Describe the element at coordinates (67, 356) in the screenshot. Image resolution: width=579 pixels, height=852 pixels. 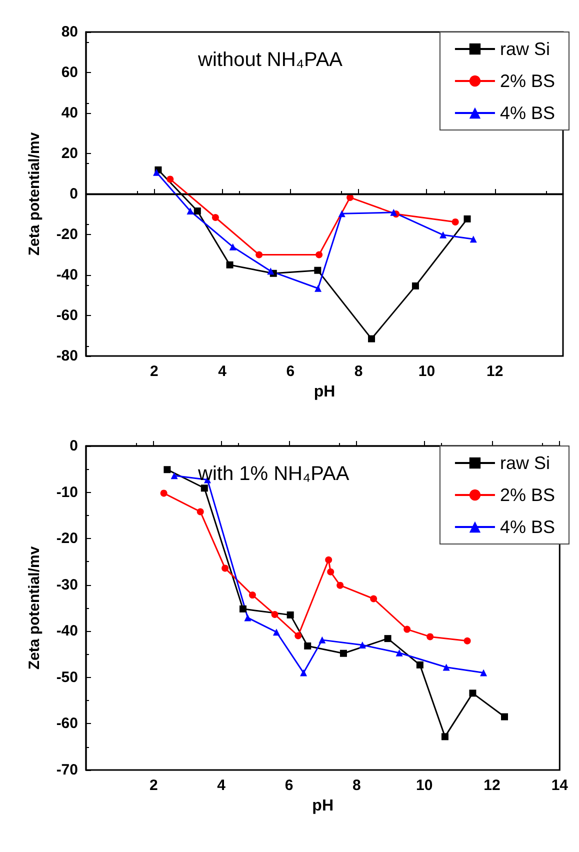
I see `y-tick-label: -80` at that location.